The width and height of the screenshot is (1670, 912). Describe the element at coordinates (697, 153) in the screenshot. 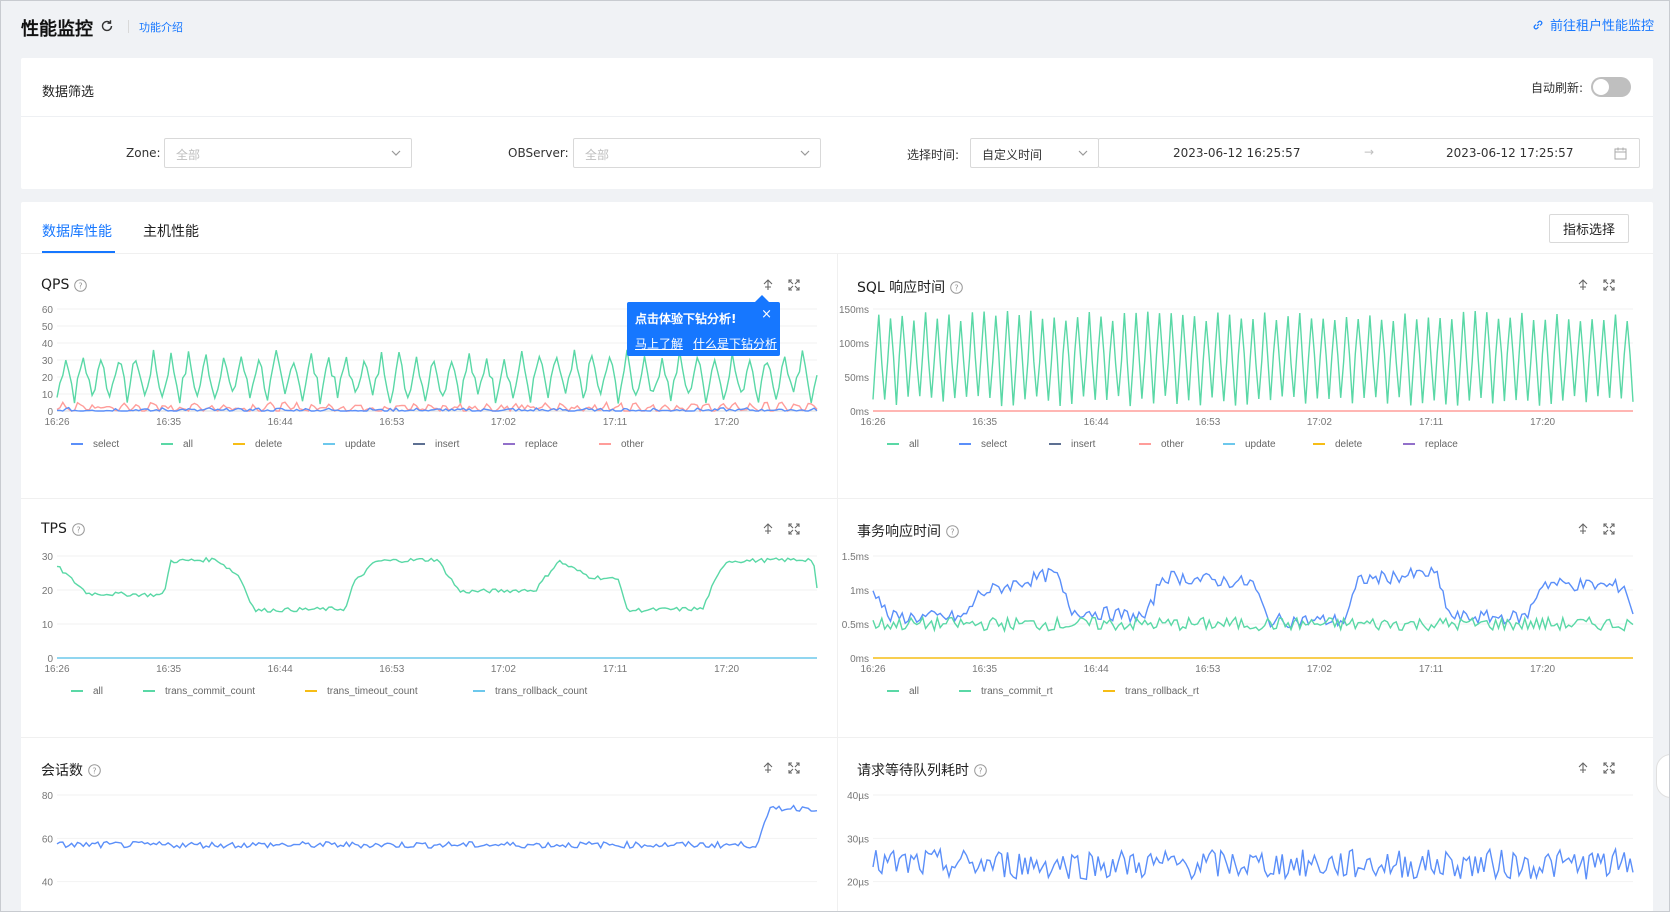

I see `observer-select: 全部` at that location.